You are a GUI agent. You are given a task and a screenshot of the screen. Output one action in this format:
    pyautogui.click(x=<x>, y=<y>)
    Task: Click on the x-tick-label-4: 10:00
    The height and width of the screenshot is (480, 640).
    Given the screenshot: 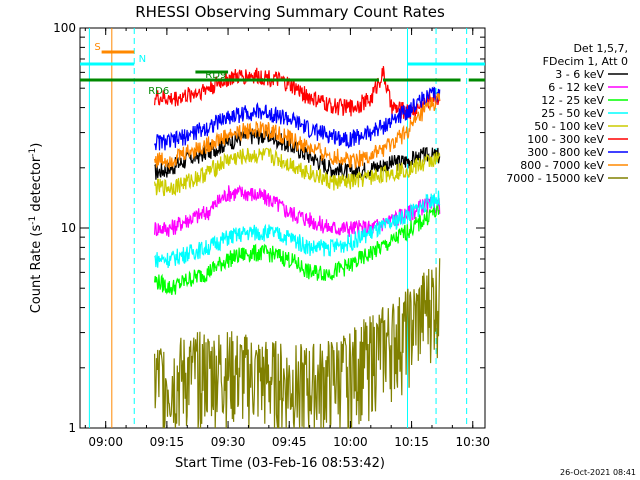 What is the action you would take?
    pyautogui.click(x=350, y=442)
    